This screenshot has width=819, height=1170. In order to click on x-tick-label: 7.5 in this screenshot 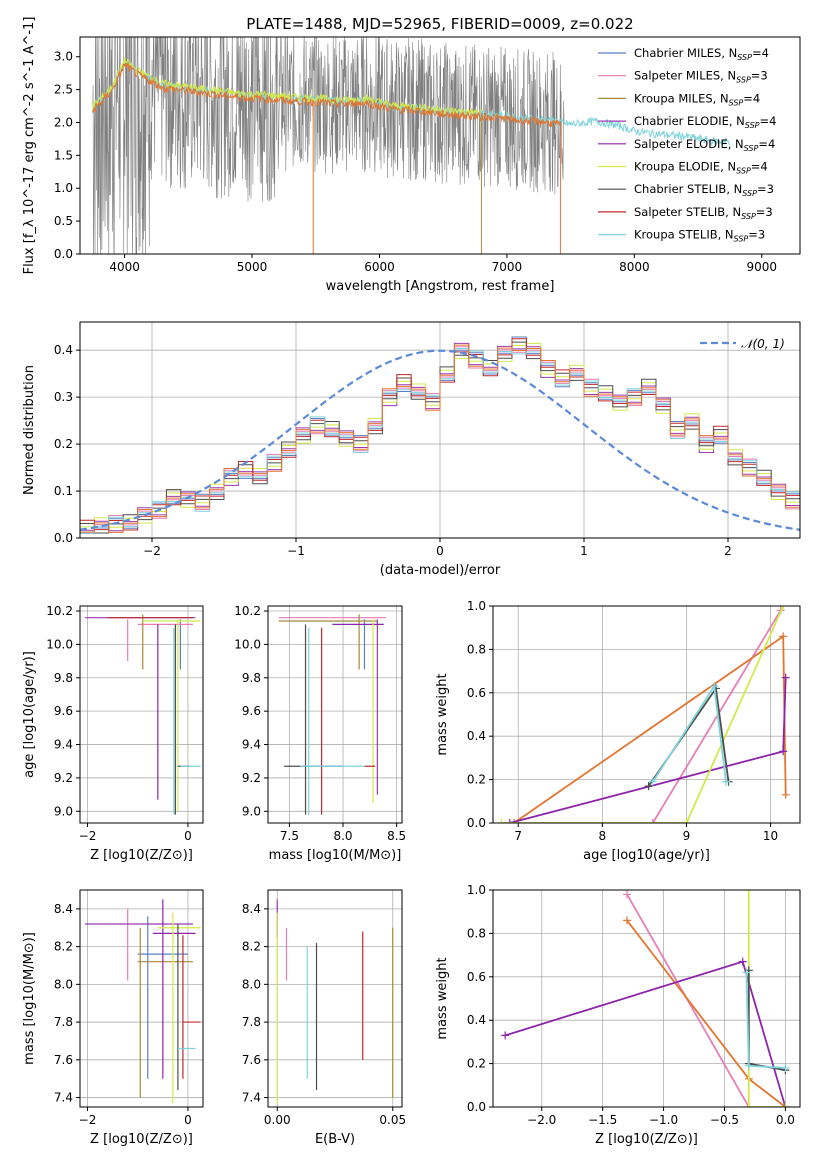, I will do `click(289, 836)`.